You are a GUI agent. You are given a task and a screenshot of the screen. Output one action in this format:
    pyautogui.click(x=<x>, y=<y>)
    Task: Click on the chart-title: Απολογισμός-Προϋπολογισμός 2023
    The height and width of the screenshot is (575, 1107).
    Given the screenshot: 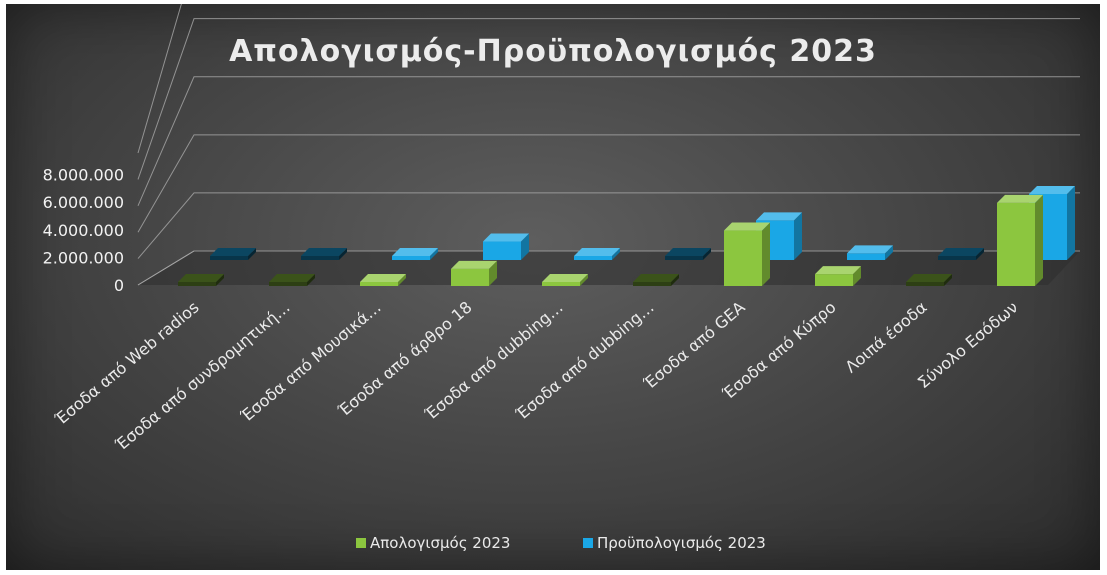 What is the action you would take?
    pyautogui.click(x=553, y=51)
    